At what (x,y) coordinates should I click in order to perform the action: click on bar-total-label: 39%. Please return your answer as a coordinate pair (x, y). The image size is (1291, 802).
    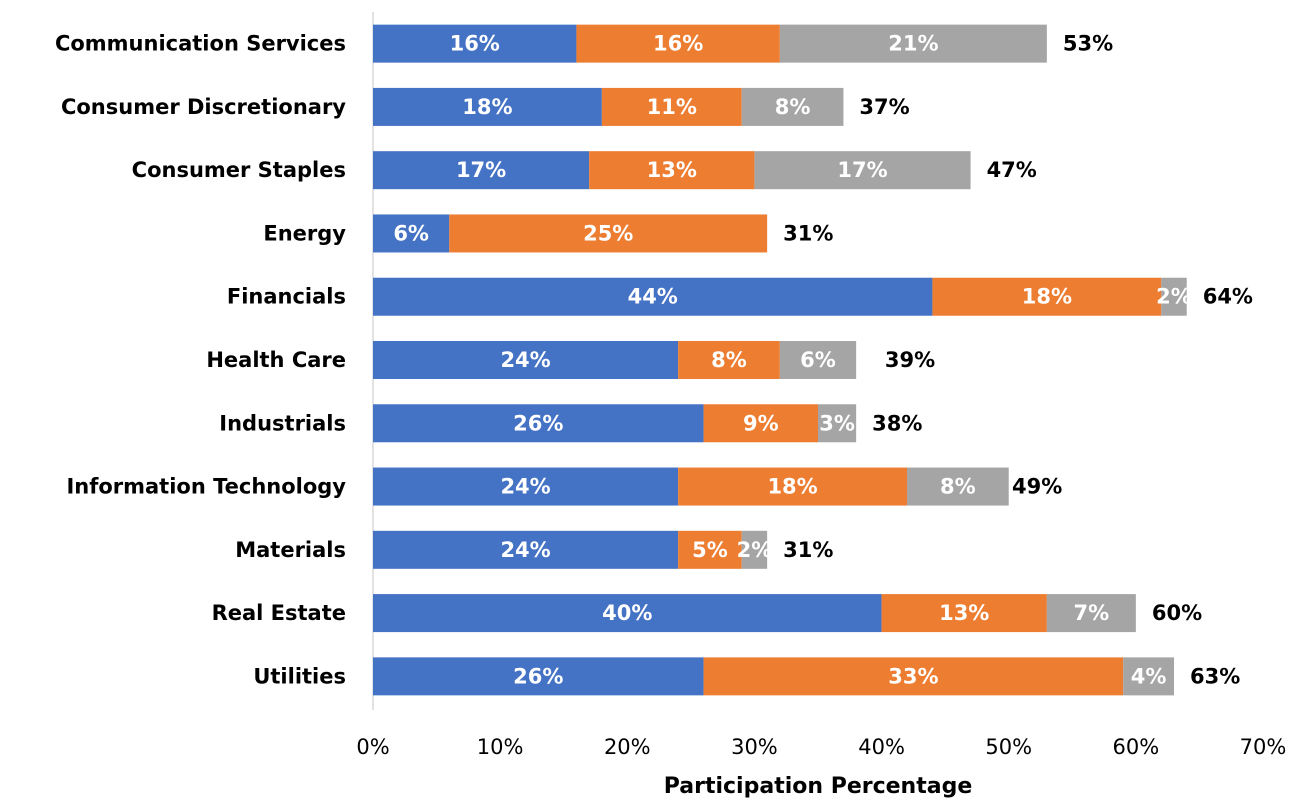
    Looking at the image, I should click on (910, 360).